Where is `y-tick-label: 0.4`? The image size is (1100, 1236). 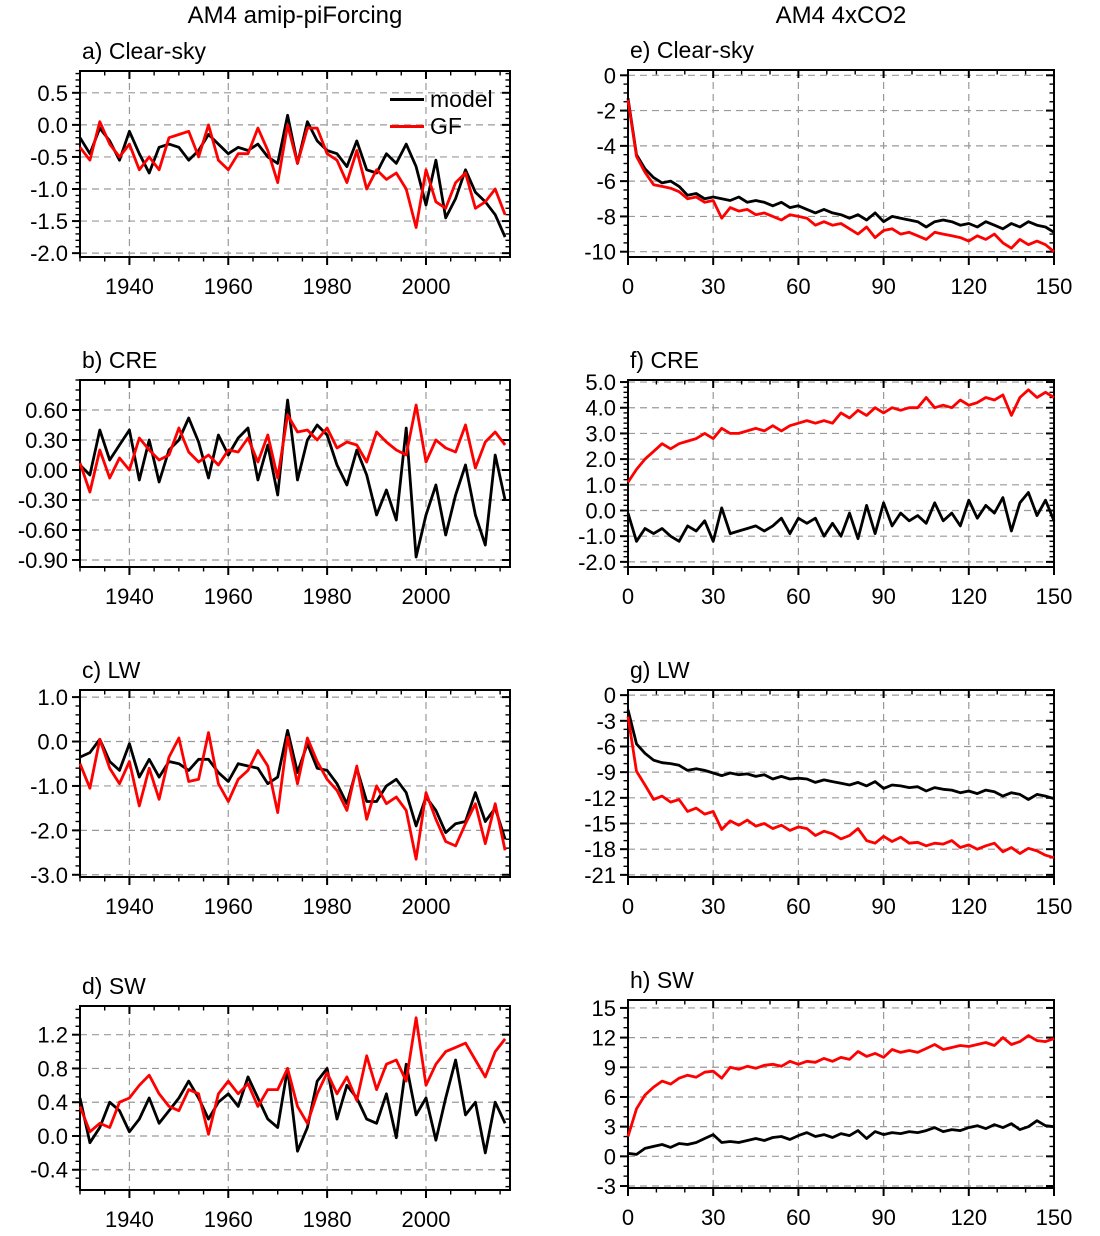 y-tick-label: 0.4 is located at coordinates (52, 1102).